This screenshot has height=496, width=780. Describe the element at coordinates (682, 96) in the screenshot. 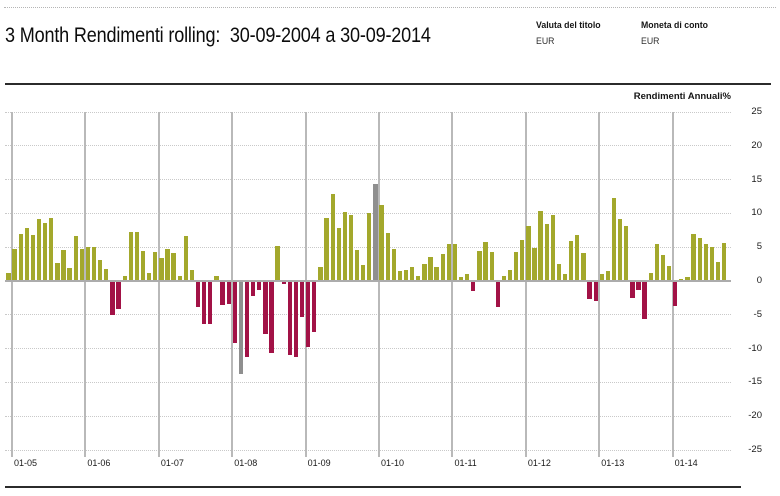

I see `chart-title: Rendimenti Annuali%` at that location.